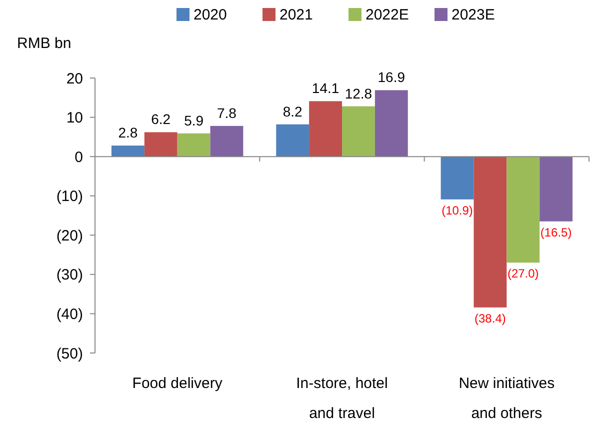 The height and width of the screenshot is (436, 597). I want to click on x-tick-label: In-store, hotel and travel, so click(342, 398).